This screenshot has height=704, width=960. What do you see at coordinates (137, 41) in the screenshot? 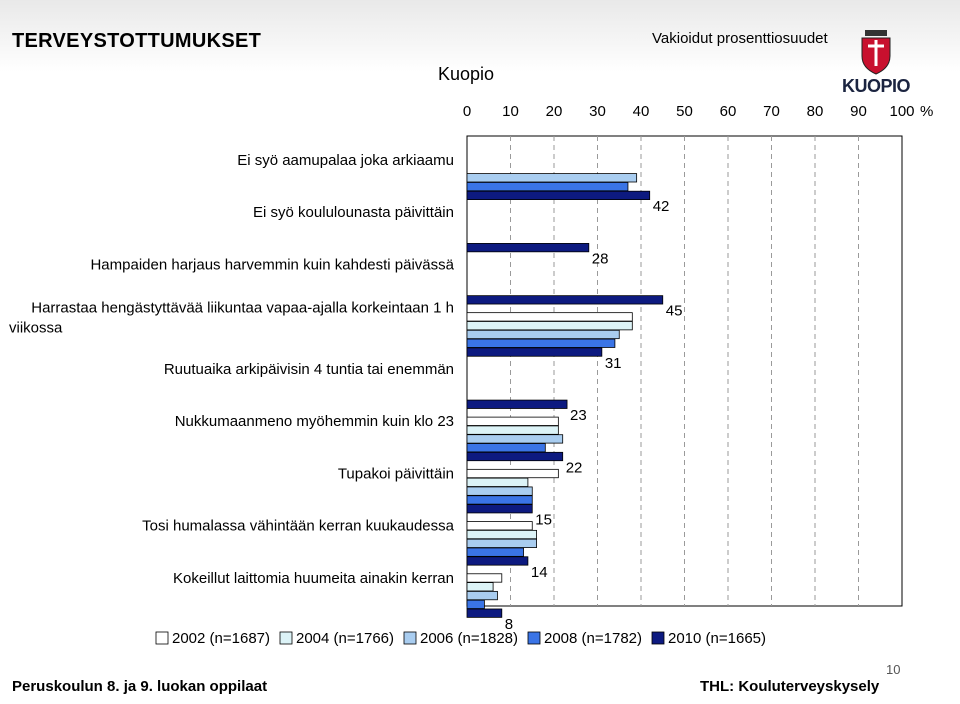
I see `page-title: TERVEYSTOTTUMUKSET` at bounding box center [137, 41].